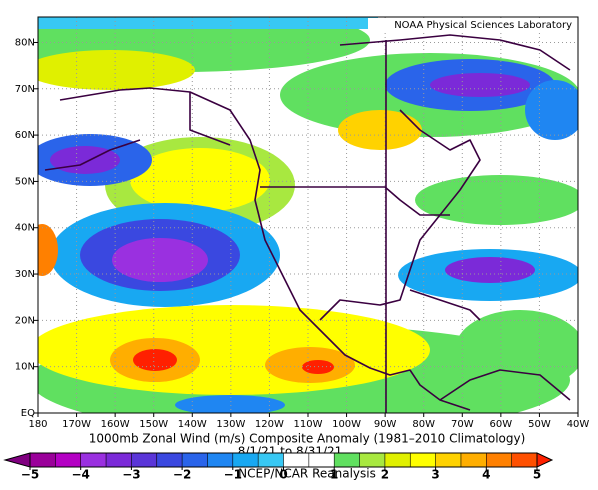 This screenshot has height=490, width=598. Describe the element at coordinates (25, 181) in the screenshot. I see `lat-label: 50N` at that location.